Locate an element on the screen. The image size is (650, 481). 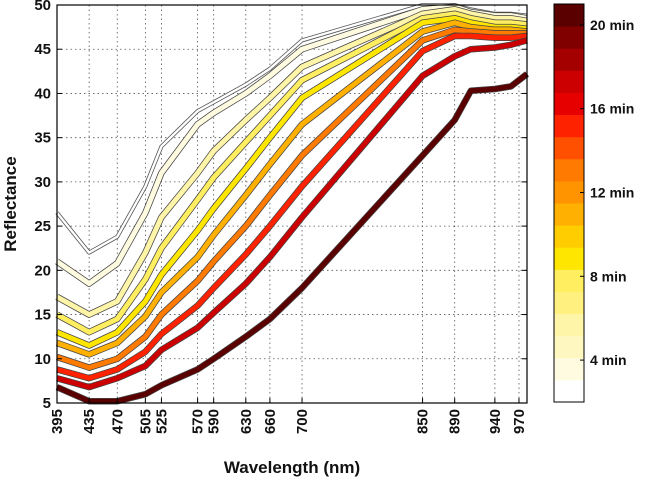
y-tick-label: 35 is located at coordinates (42, 138).